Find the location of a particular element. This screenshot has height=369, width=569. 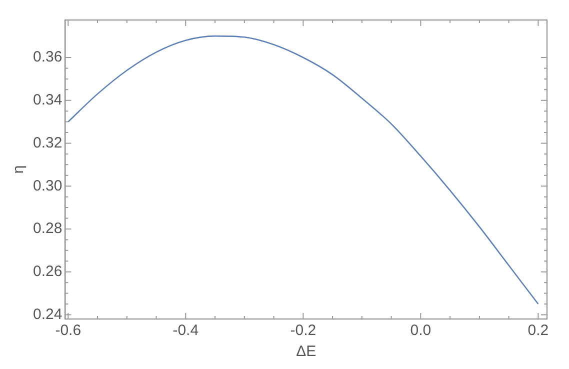

y-tick-label: 0.36 is located at coordinates (47, 57).